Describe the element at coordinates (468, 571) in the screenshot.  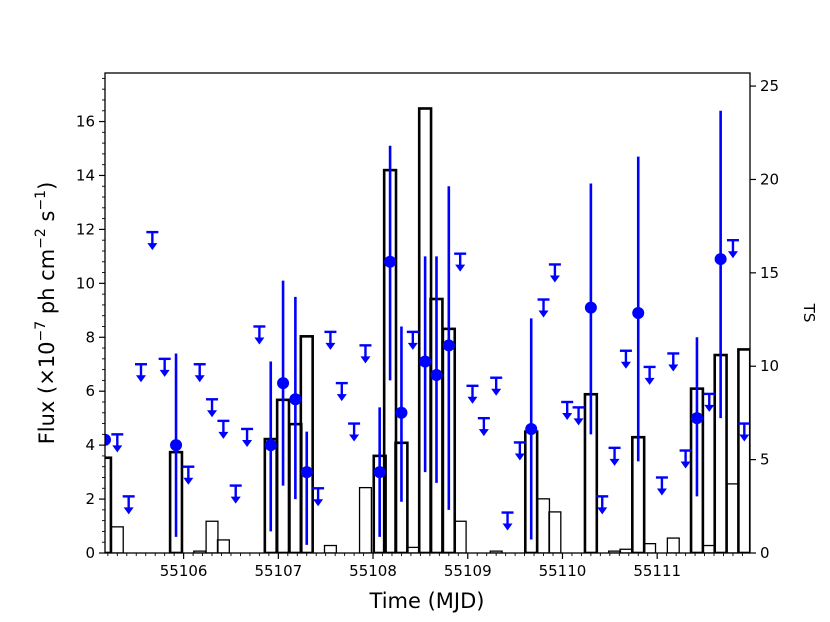
I see `x-tick-label: 55109` at that location.